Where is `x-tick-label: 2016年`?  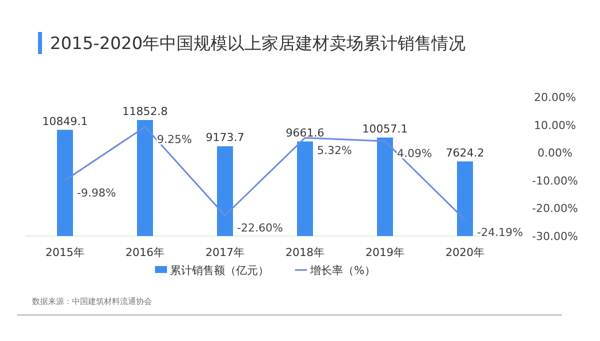 x-tick-label: 2016年 is located at coordinates (145, 252).